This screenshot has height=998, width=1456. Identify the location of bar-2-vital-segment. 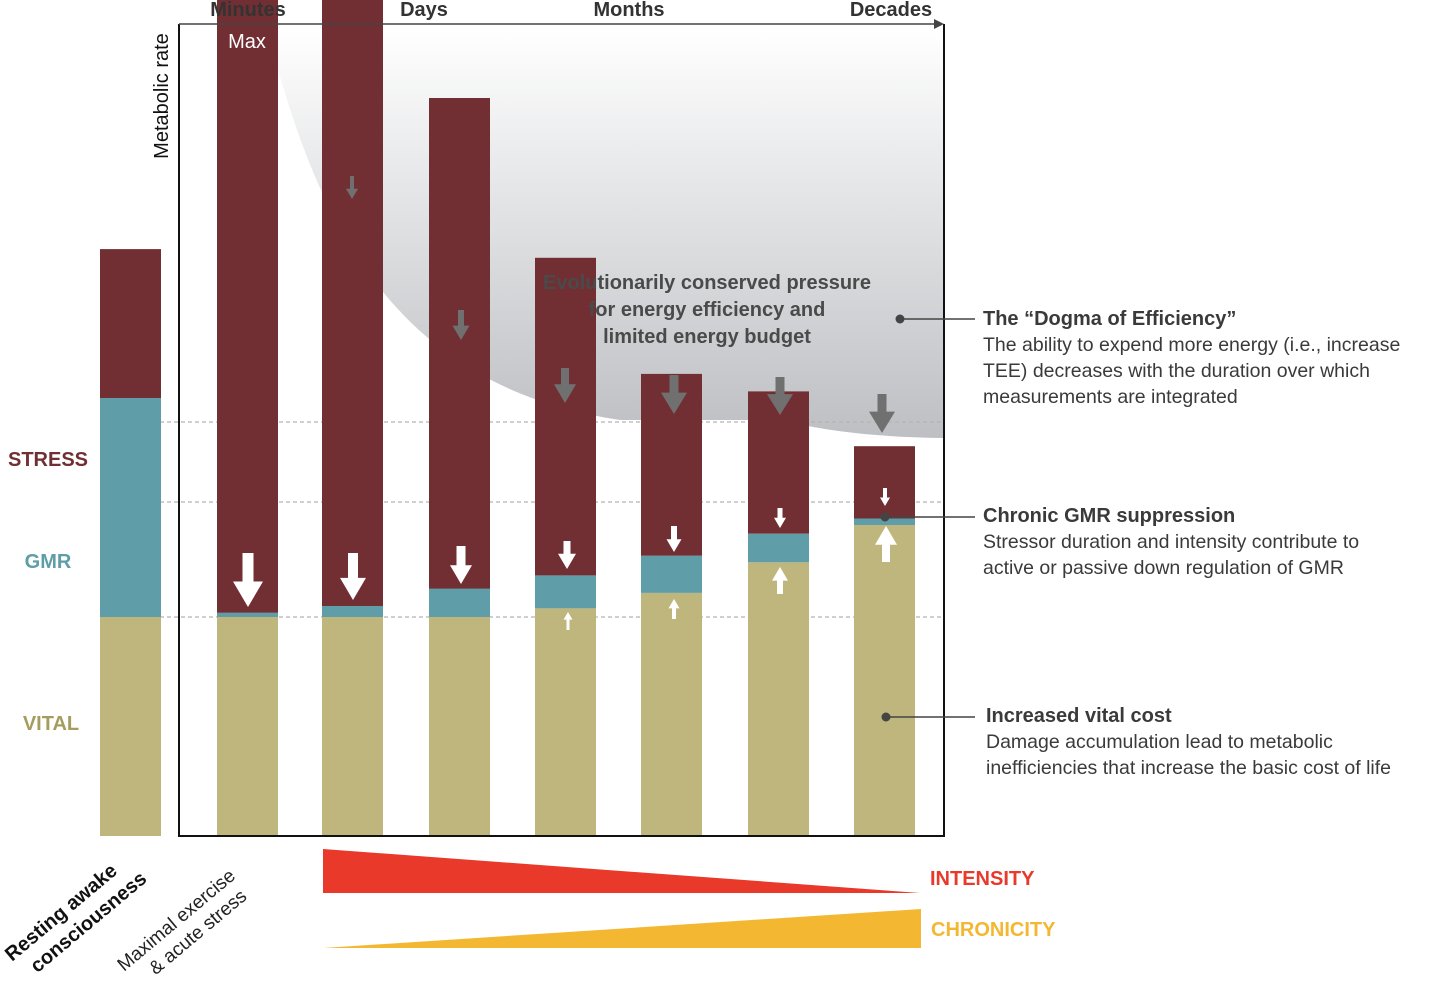
(247, 726).